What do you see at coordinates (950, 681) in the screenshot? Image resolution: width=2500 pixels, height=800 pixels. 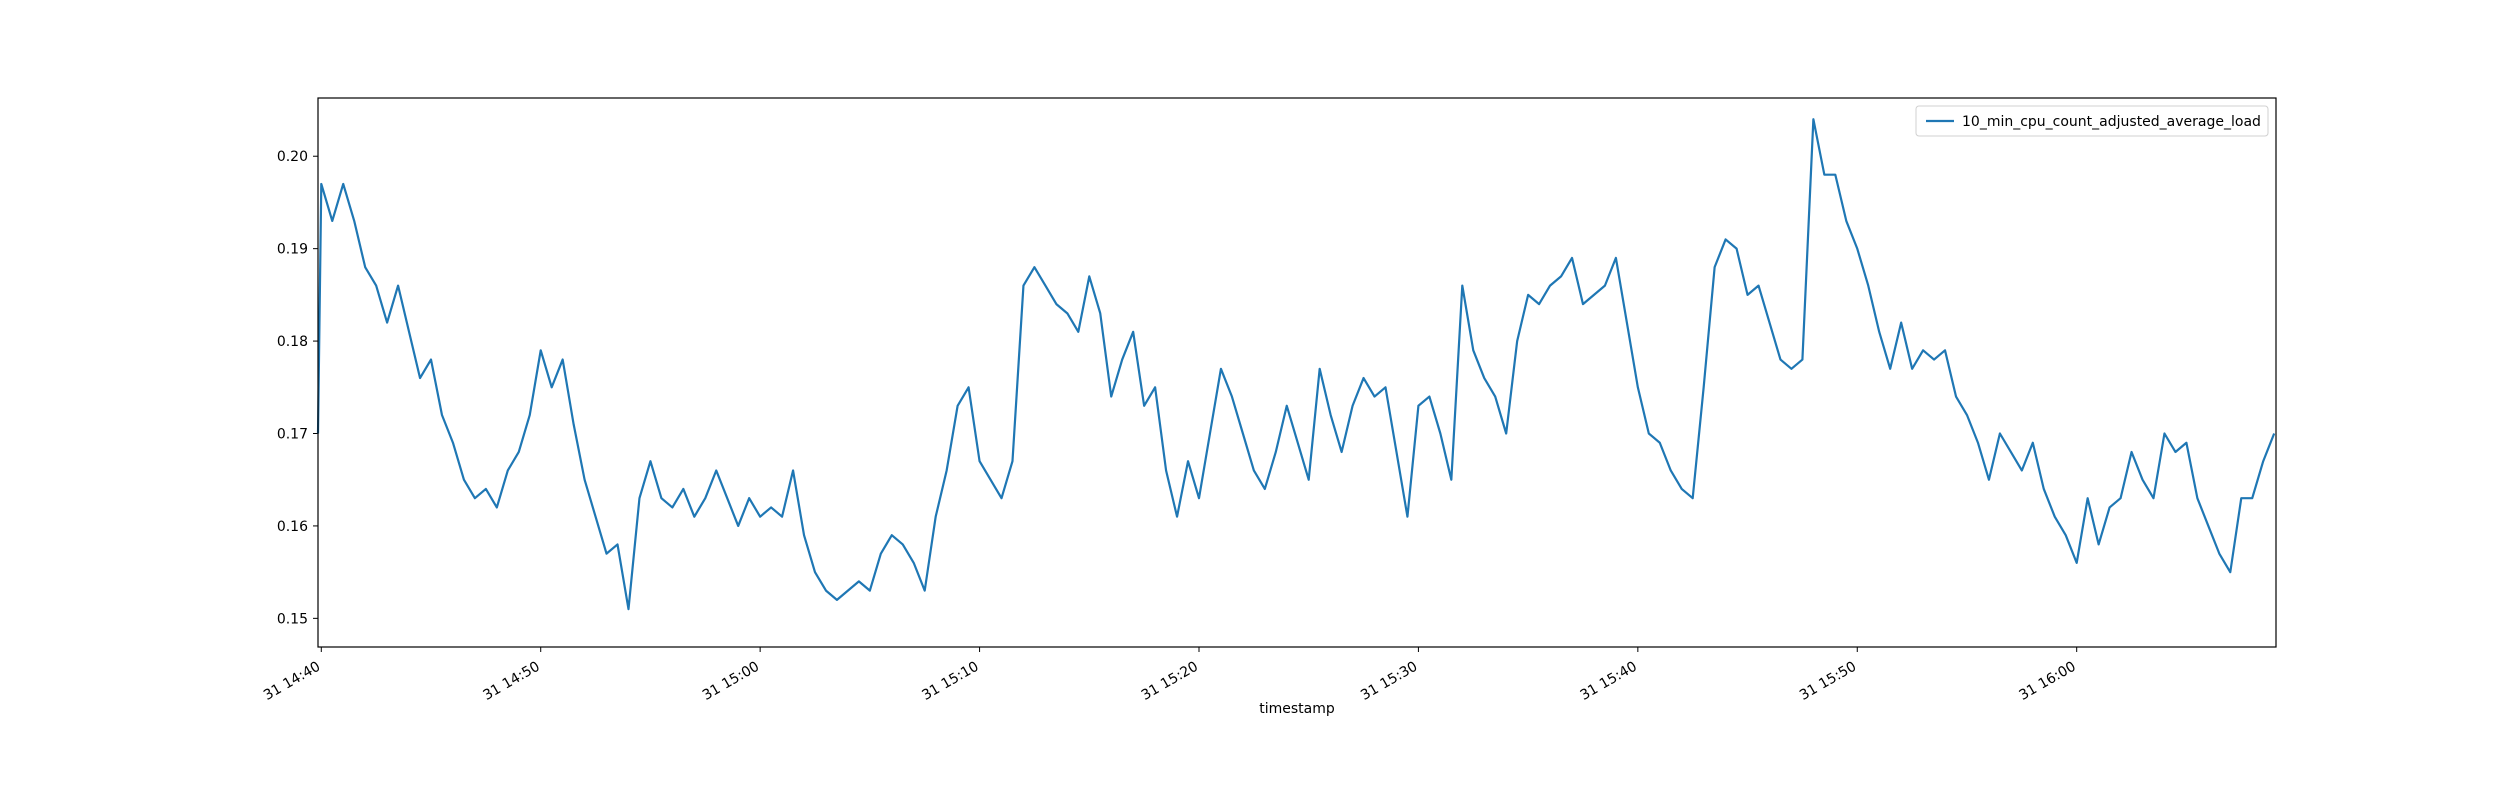 I see `x-tick-label: 31 15:10` at bounding box center [950, 681].